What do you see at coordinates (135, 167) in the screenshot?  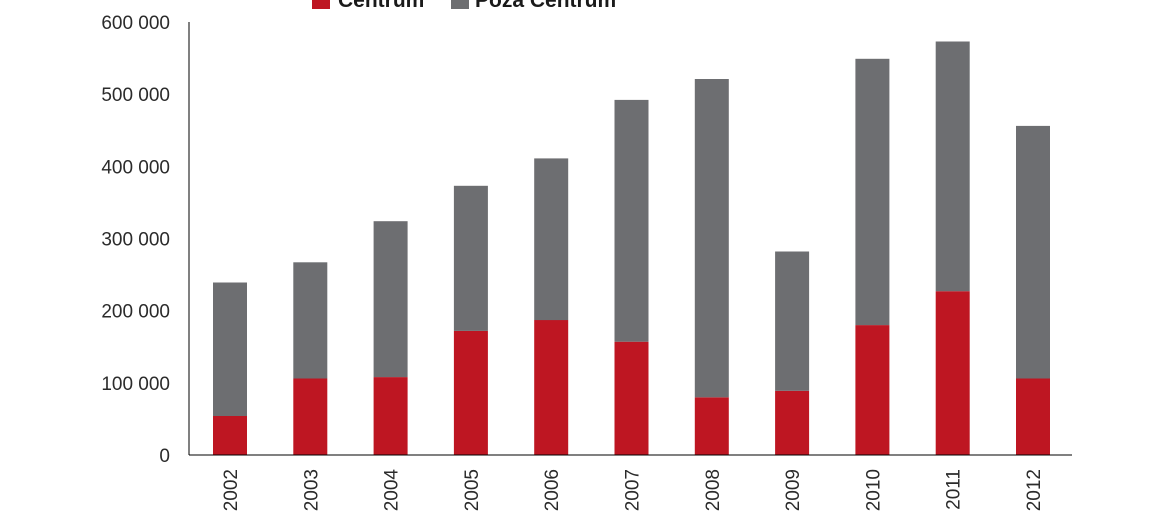 I see `y-tick-label: 400 000` at bounding box center [135, 167].